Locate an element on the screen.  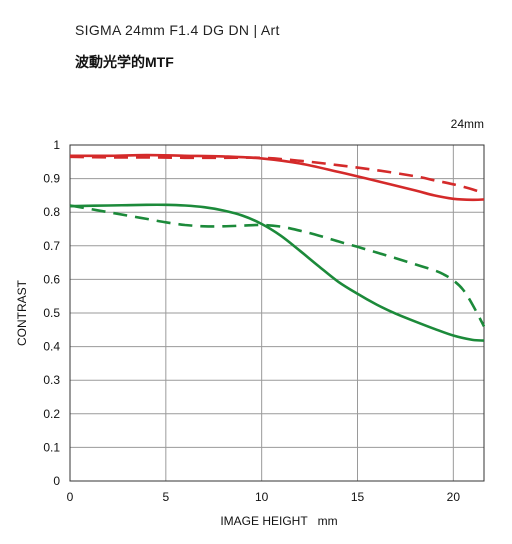
x-tick-label: 10 is located at coordinates (262, 497).